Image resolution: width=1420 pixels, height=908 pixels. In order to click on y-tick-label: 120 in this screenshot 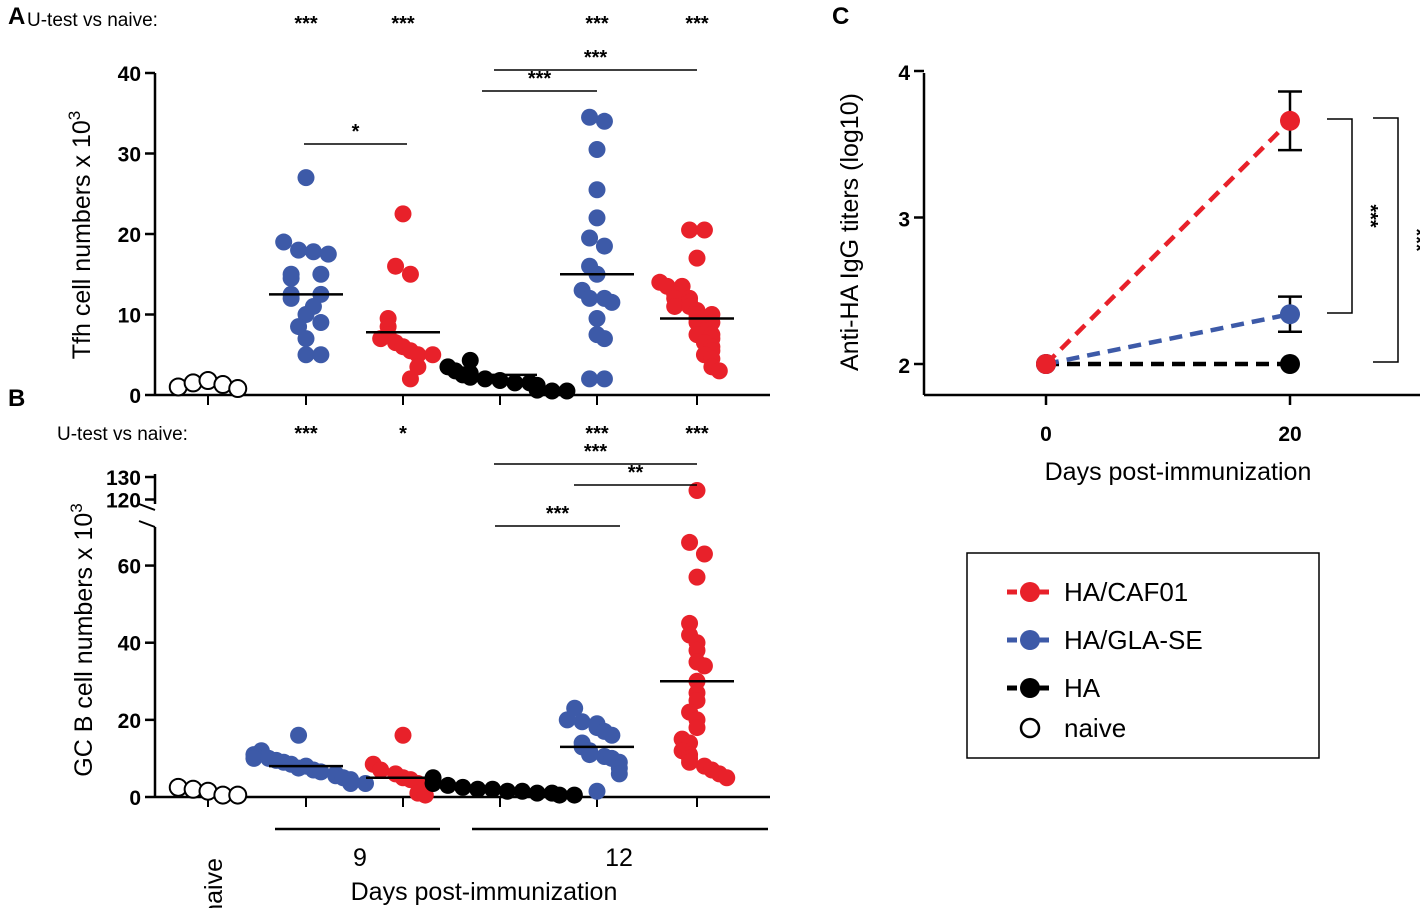, I will do `click(123, 501)`.